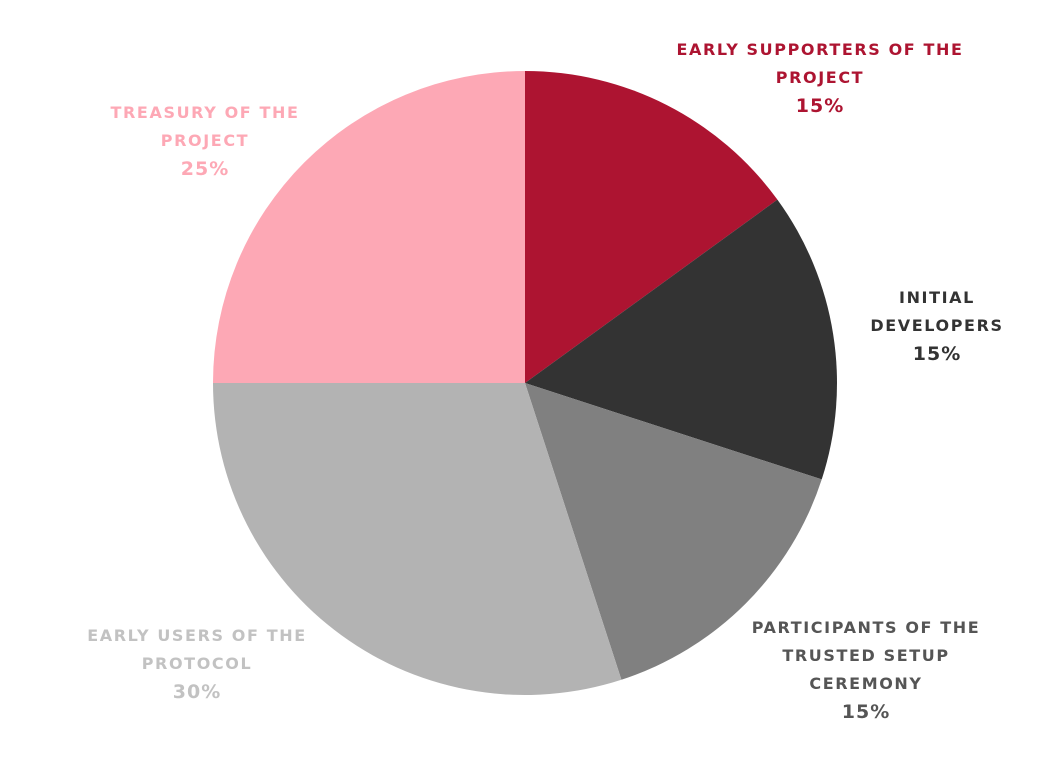 This screenshot has height=762, width=1049. I want to click on slice-label: EARLY USERS OF THE PROTOCOL 30%, so click(197, 664).